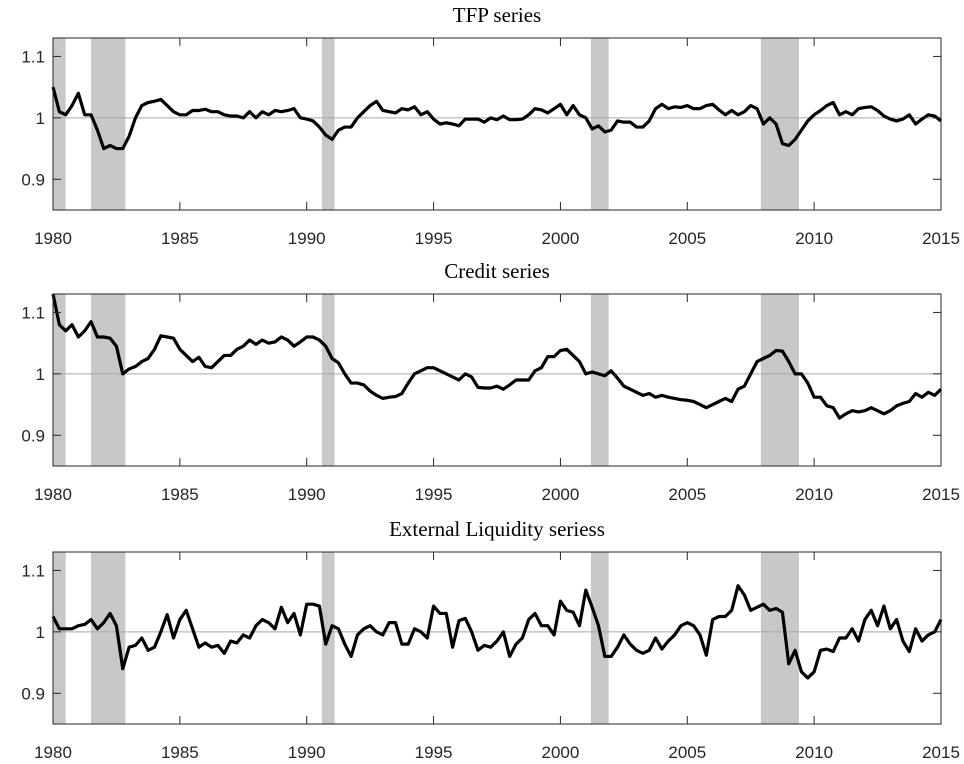 The image size is (964, 764). I want to click on panel-title: External Liquidity seriess, so click(497, 529).